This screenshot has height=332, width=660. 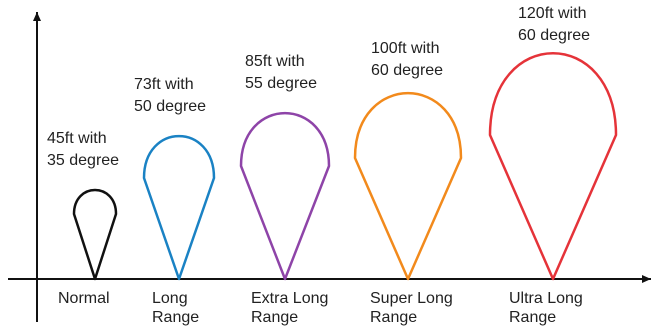 What do you see at coordinates (533, 317) in the screenshot?
I see `ultra-long-range-category-line2: Range` at bounding box center [533, 317].